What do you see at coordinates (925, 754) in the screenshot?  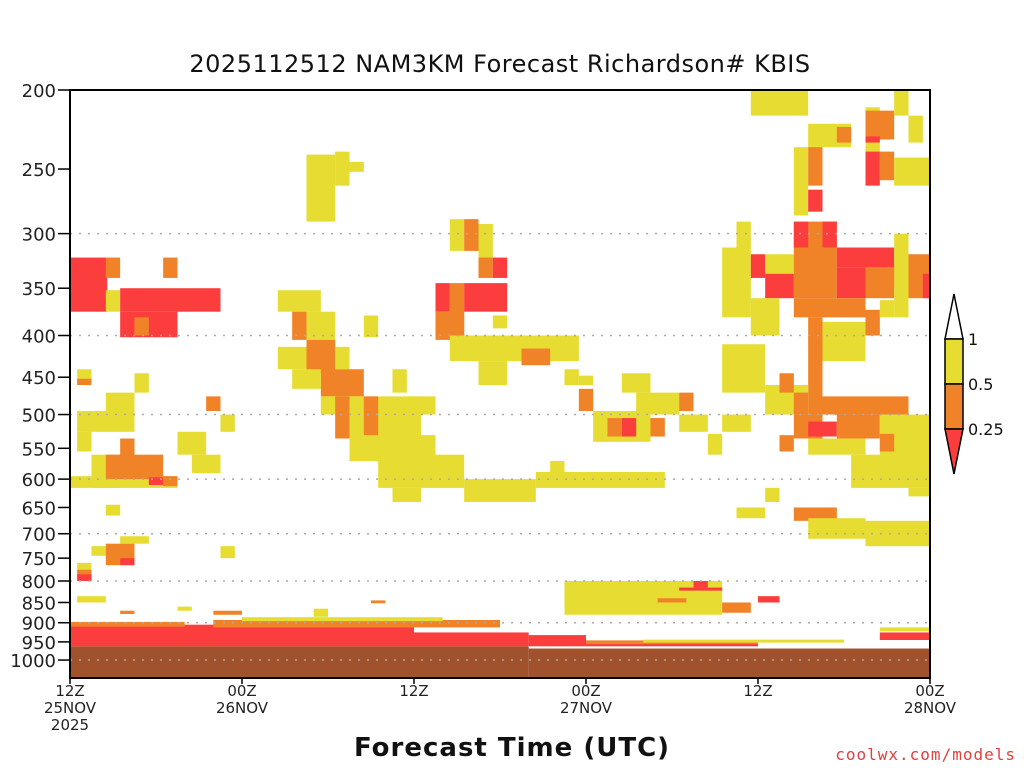 I see `credit-link: coolwx.com/models` at bounding box center [925, 754].